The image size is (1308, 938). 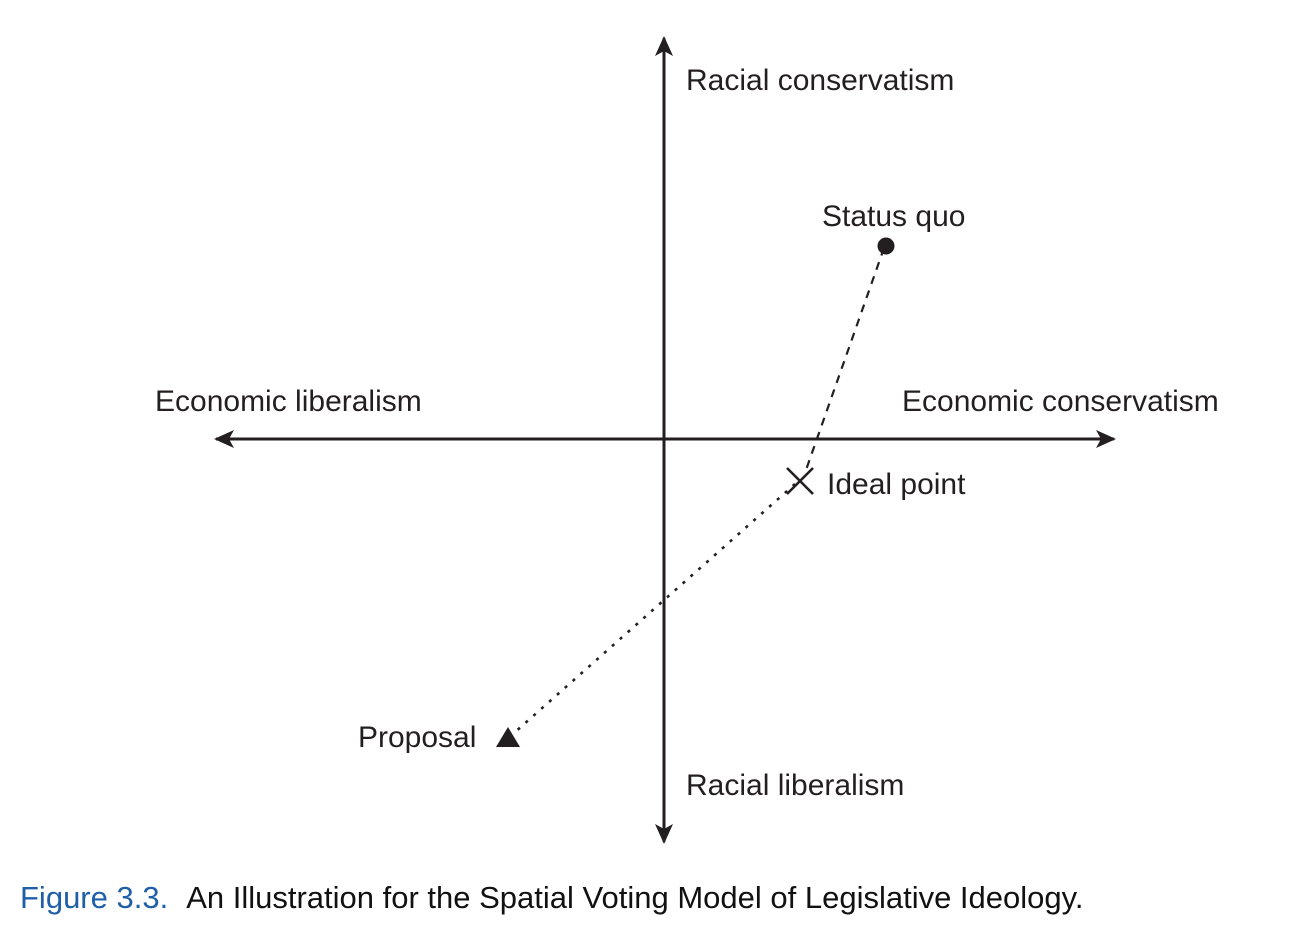 I want to click on ideal-to-proposal-dotted-line, so click(x=654, y=608).